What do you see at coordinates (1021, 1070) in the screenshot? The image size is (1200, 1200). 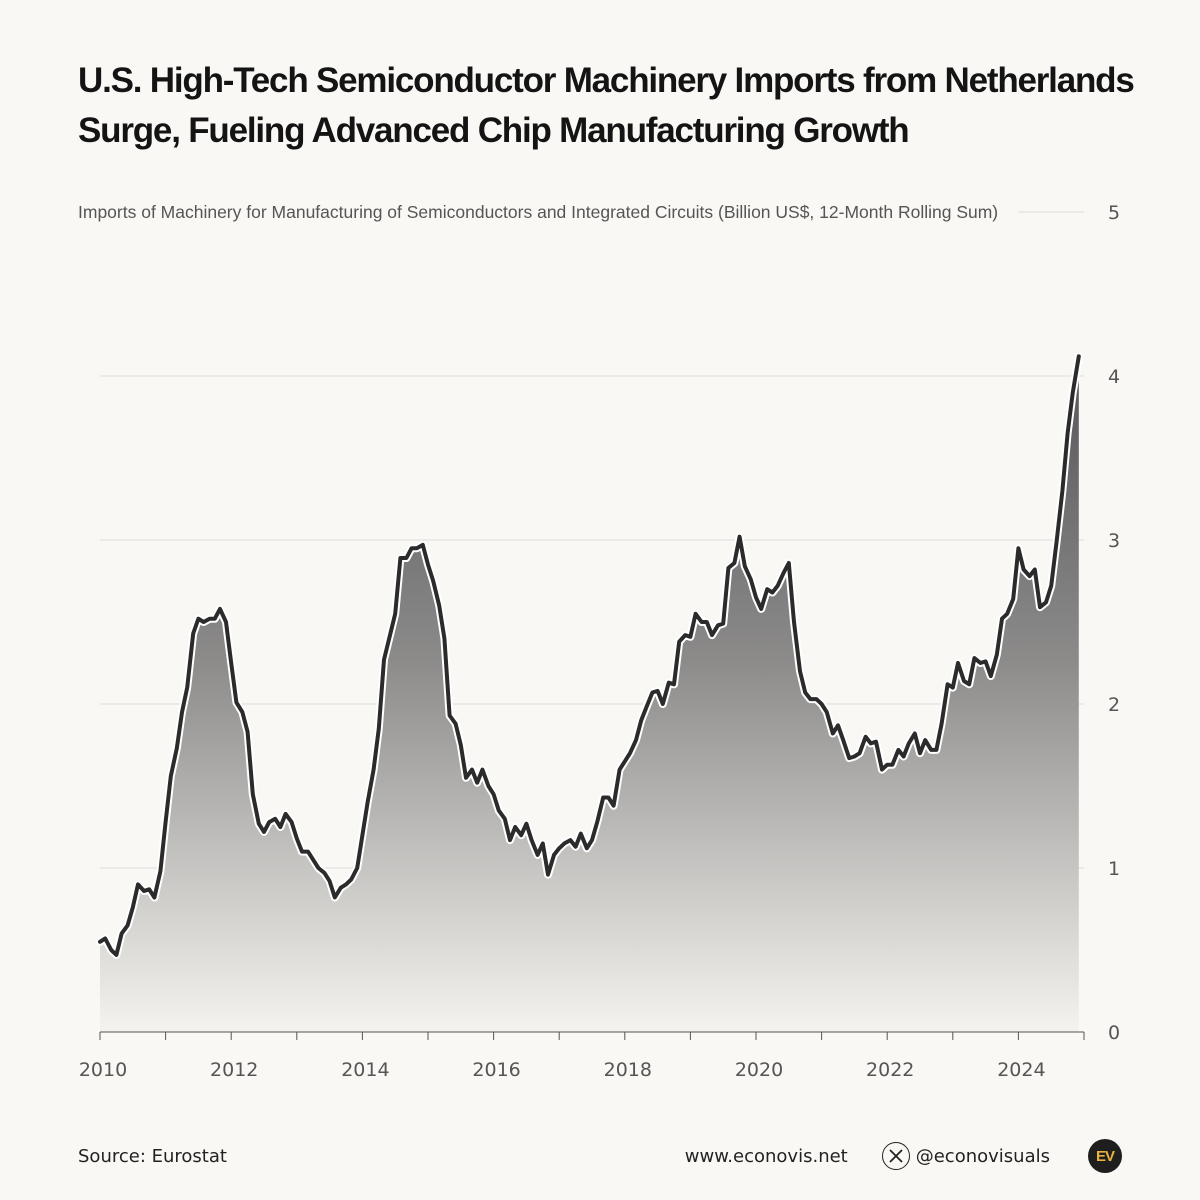 I see `x-tick-label: 2024` at bounding box center [1021, 1070].